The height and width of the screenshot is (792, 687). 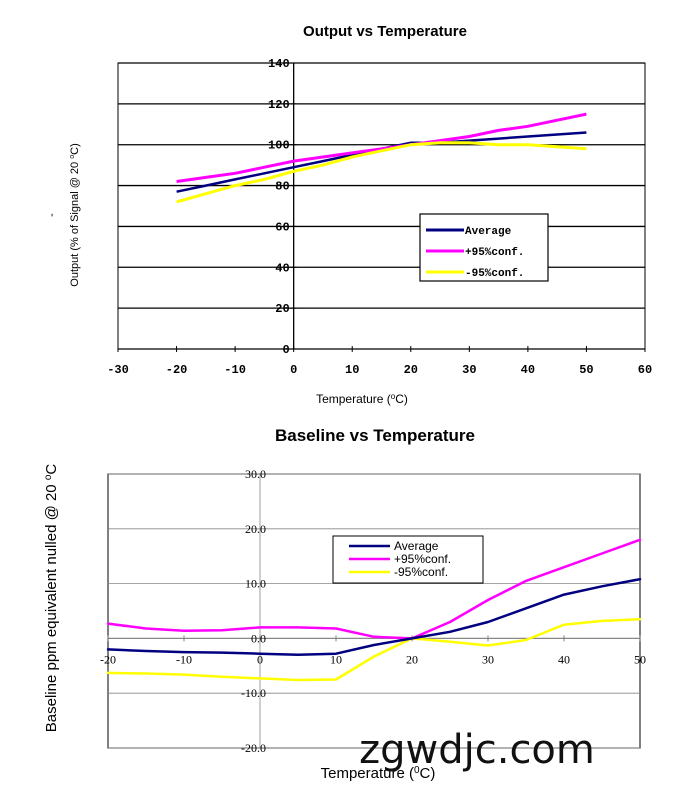 I want to click on chart2-x-tick-label: 10, so click(x=336, y=659).